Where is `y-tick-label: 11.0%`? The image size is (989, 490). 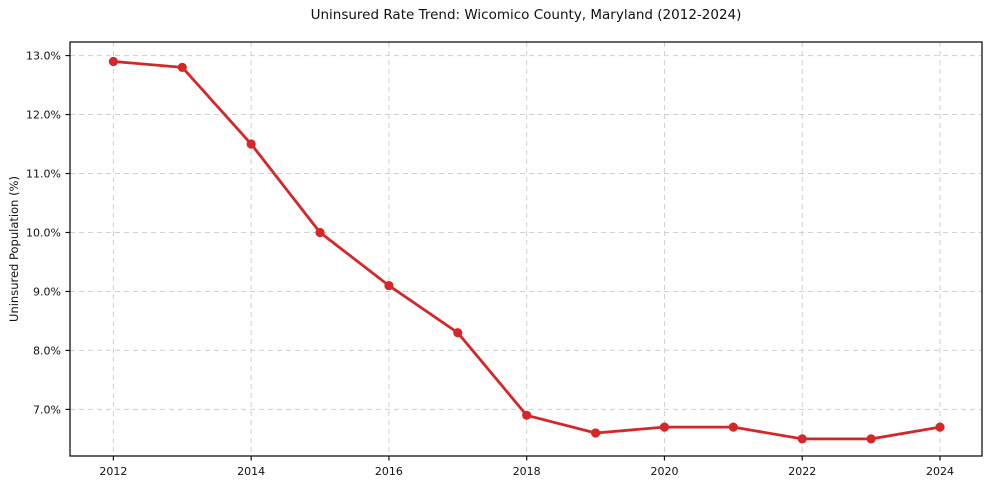 y-tick-label: 11.0% is located at coordinates (43, 174).